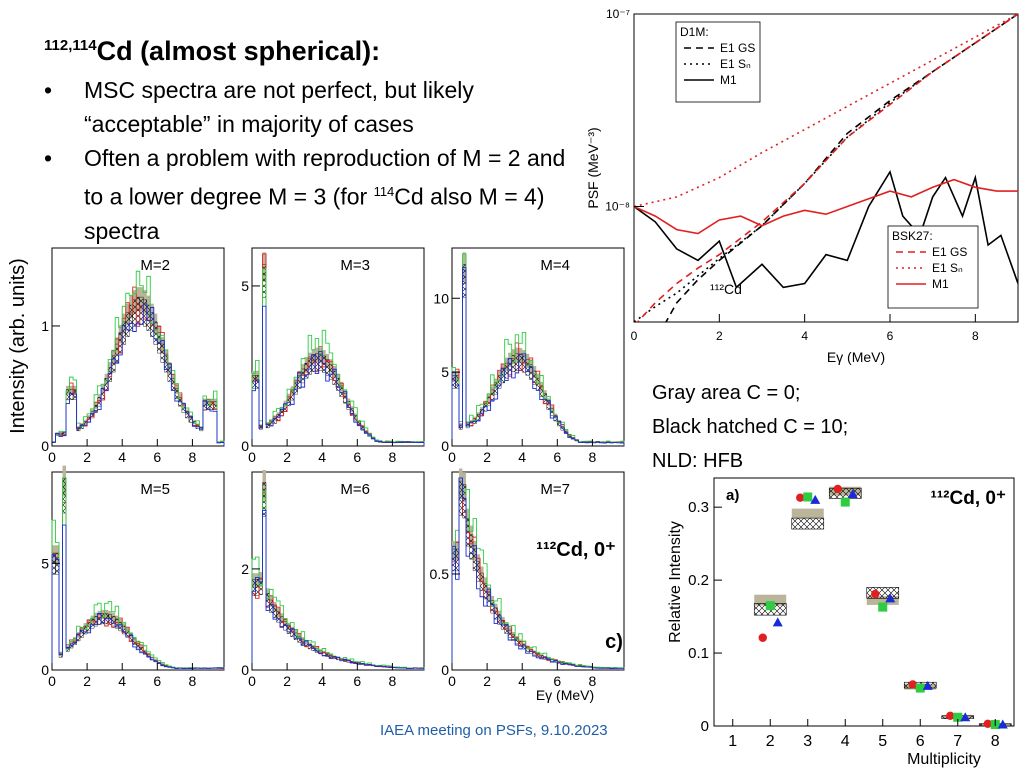  Describe the element at coordinates (155, 265) in the screenshot. I see `msc-panel-title: M=2` at that location.